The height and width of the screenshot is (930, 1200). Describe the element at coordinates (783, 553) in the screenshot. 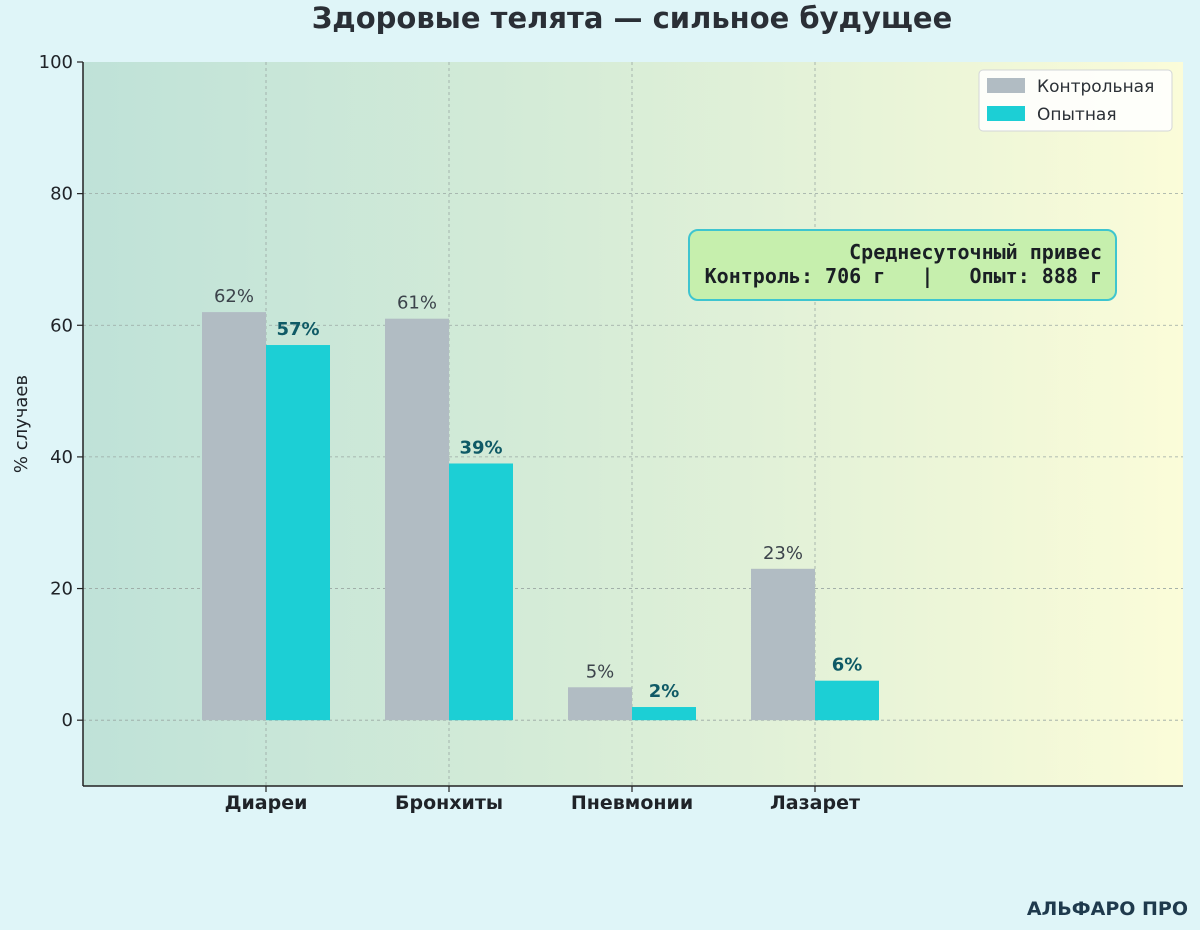

I see `data-label-control-3: 23%` at that location.